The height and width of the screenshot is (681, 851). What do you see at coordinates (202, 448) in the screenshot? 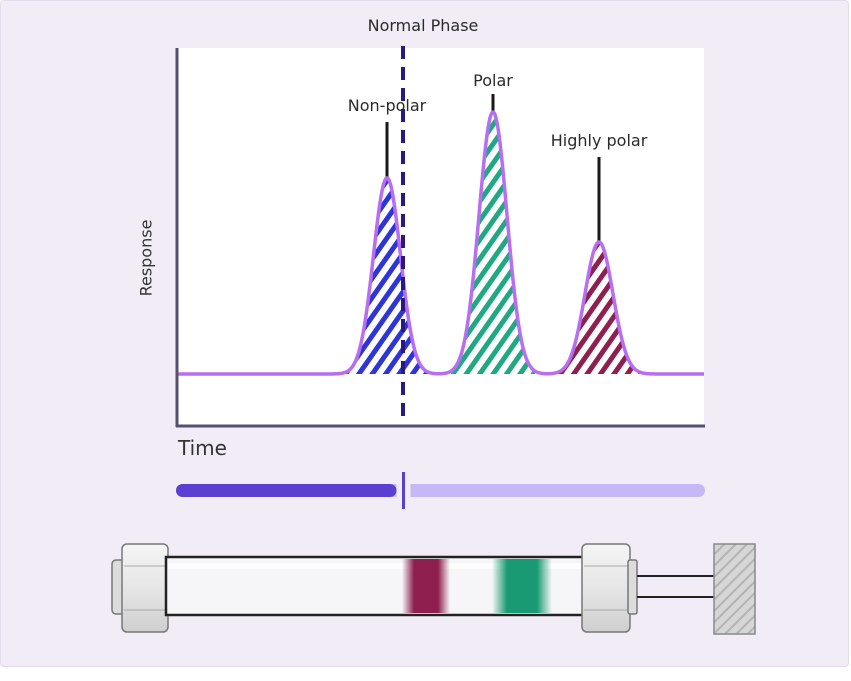
I see `x-axis-label: Time` at bounding box center [202, 448].